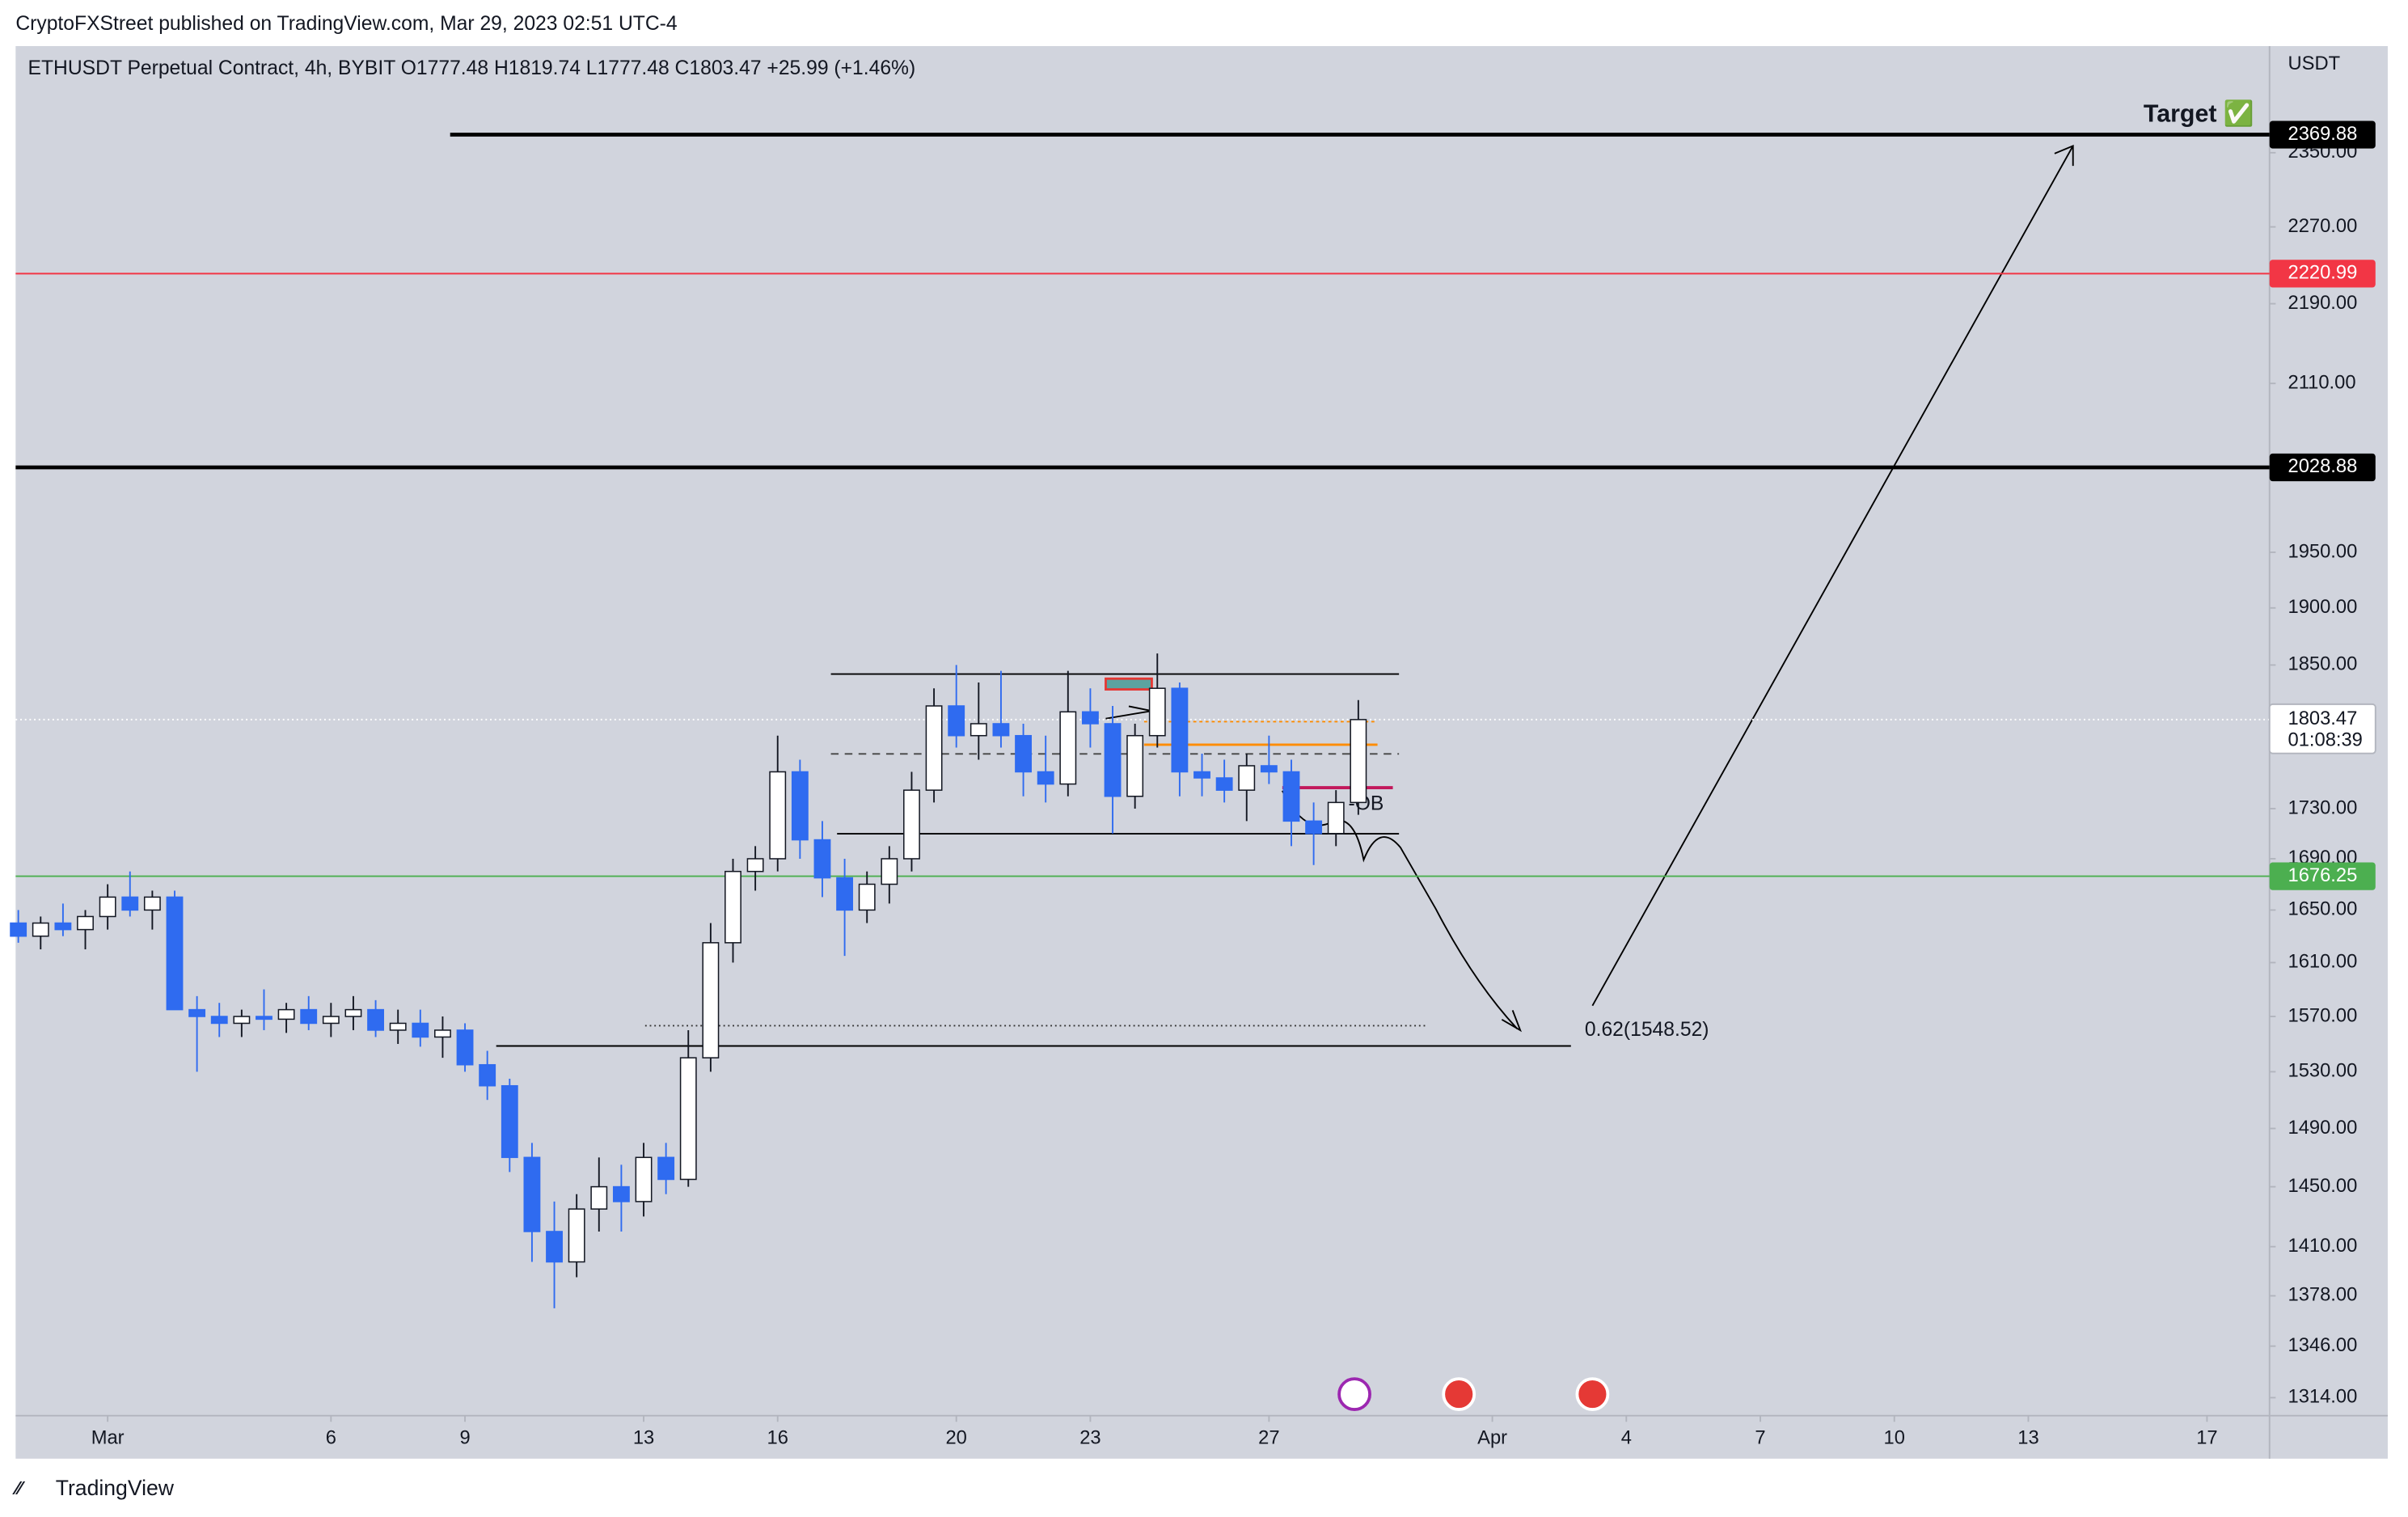  I want to click on level-label: 0.62(1548.52), so click(1647, 1030).